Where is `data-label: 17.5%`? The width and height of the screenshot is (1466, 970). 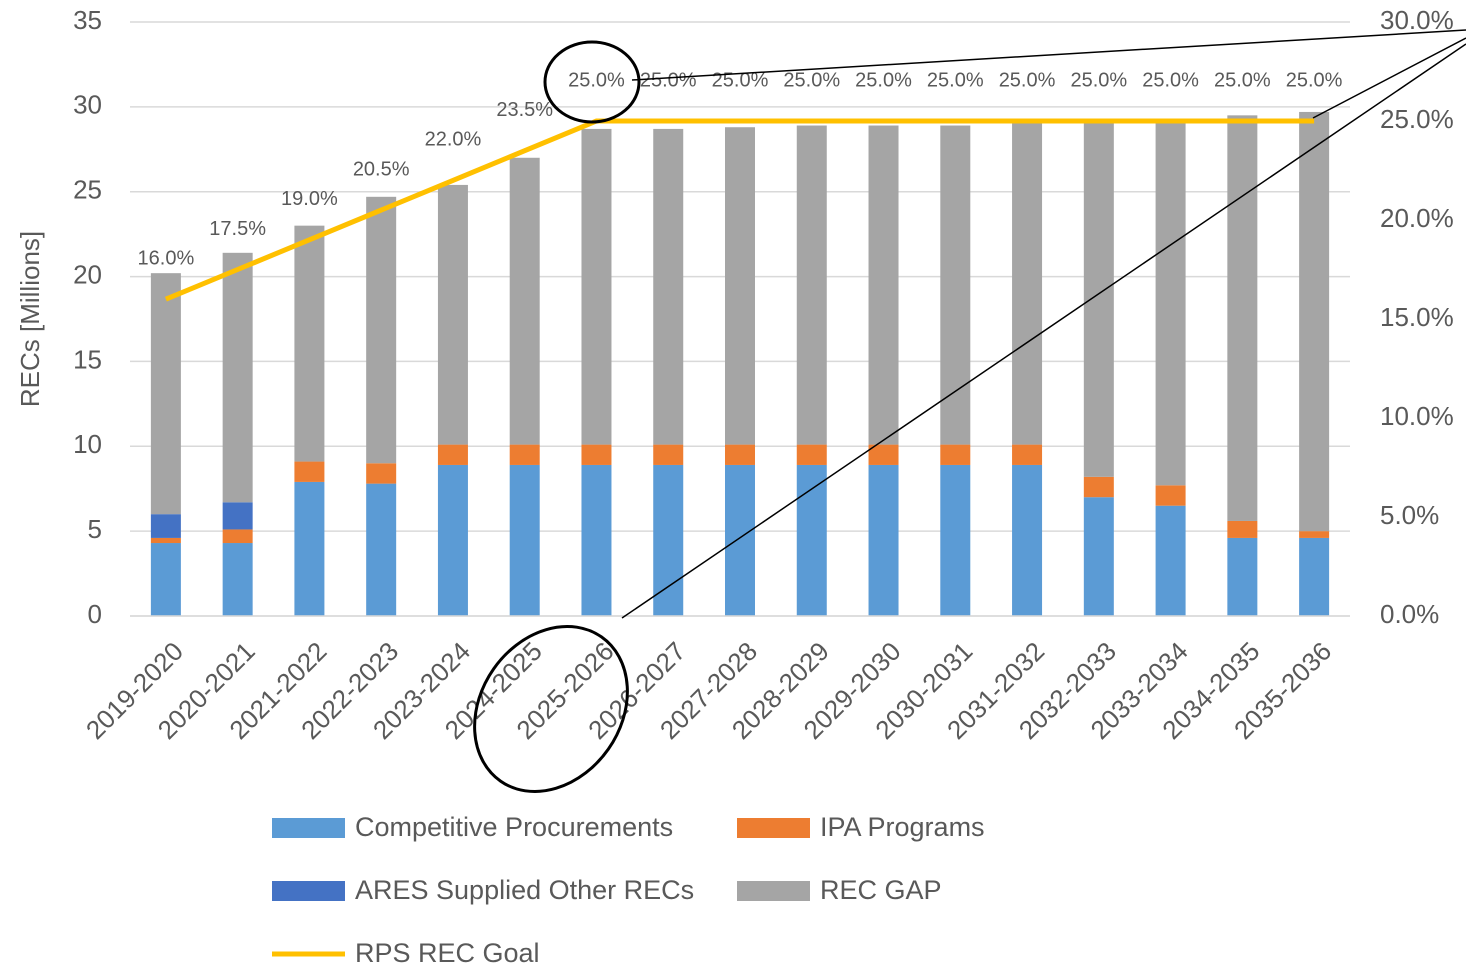
data-label: 17.5% is located at coordinates (237, 229).